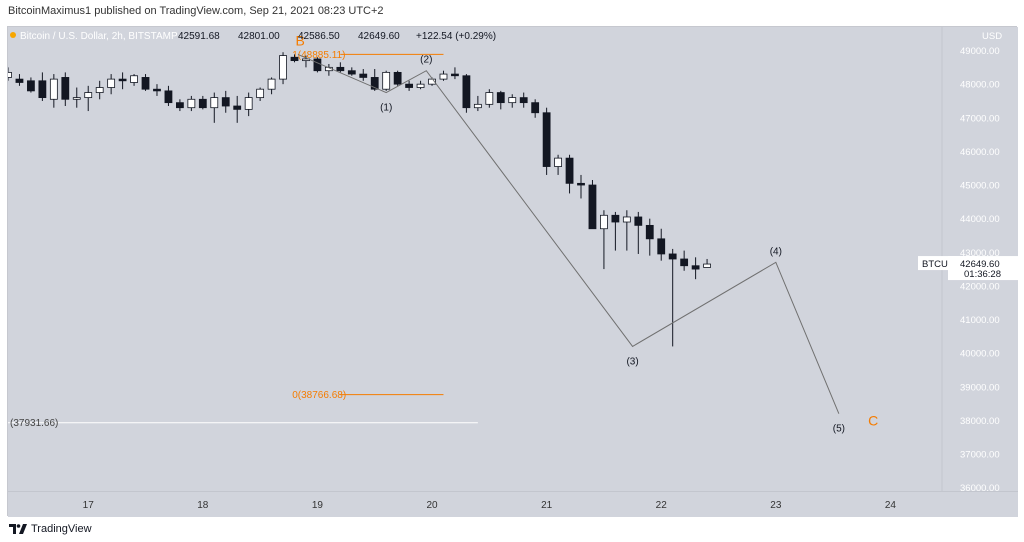  I want to click on y-tick-label: 39000.00, so click(980, 387).